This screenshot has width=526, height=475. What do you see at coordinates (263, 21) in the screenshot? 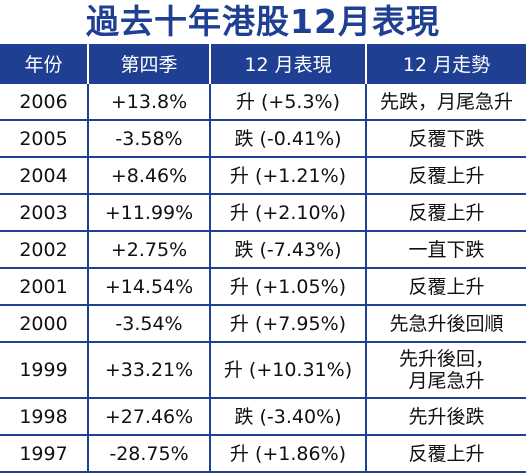
I see `page-title: 過去十年港股12月表現` at bounding box center [263, 21].